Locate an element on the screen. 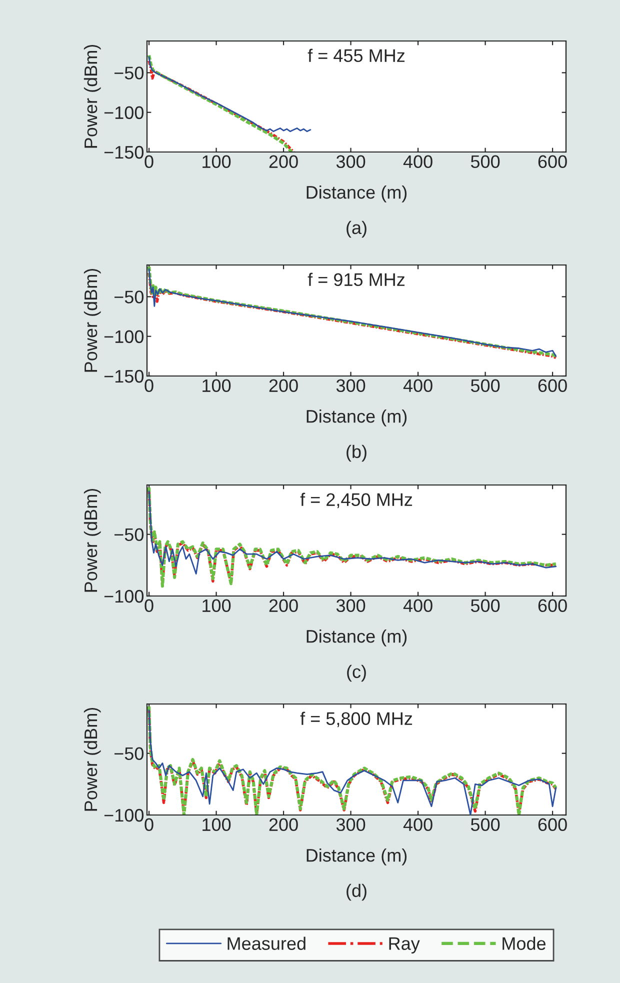 This screenshot has width=620, height=983. legend-label: Ray is located at coordinates (404, 945).